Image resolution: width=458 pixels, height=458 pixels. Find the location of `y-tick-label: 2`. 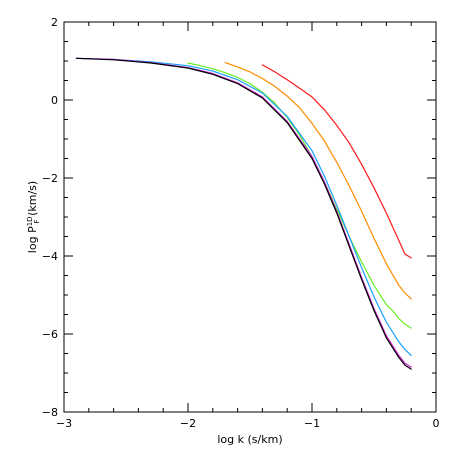

y-tick-label: 2 is located at coordinates (54, 22).